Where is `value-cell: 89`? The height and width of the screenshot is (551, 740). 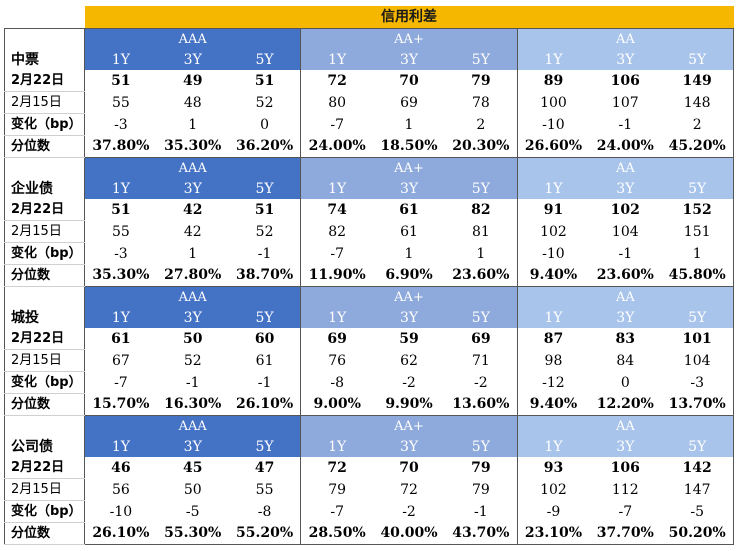 value-cell: 89 is located at coordinates (553, 81).